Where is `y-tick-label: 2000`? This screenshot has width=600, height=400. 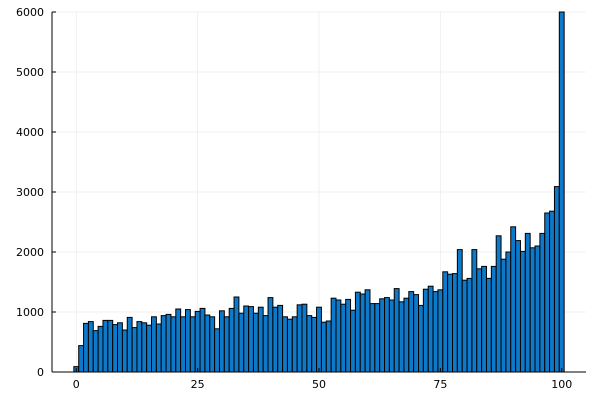
y-tick-label: 2000 is located at coordinates (30, 252).